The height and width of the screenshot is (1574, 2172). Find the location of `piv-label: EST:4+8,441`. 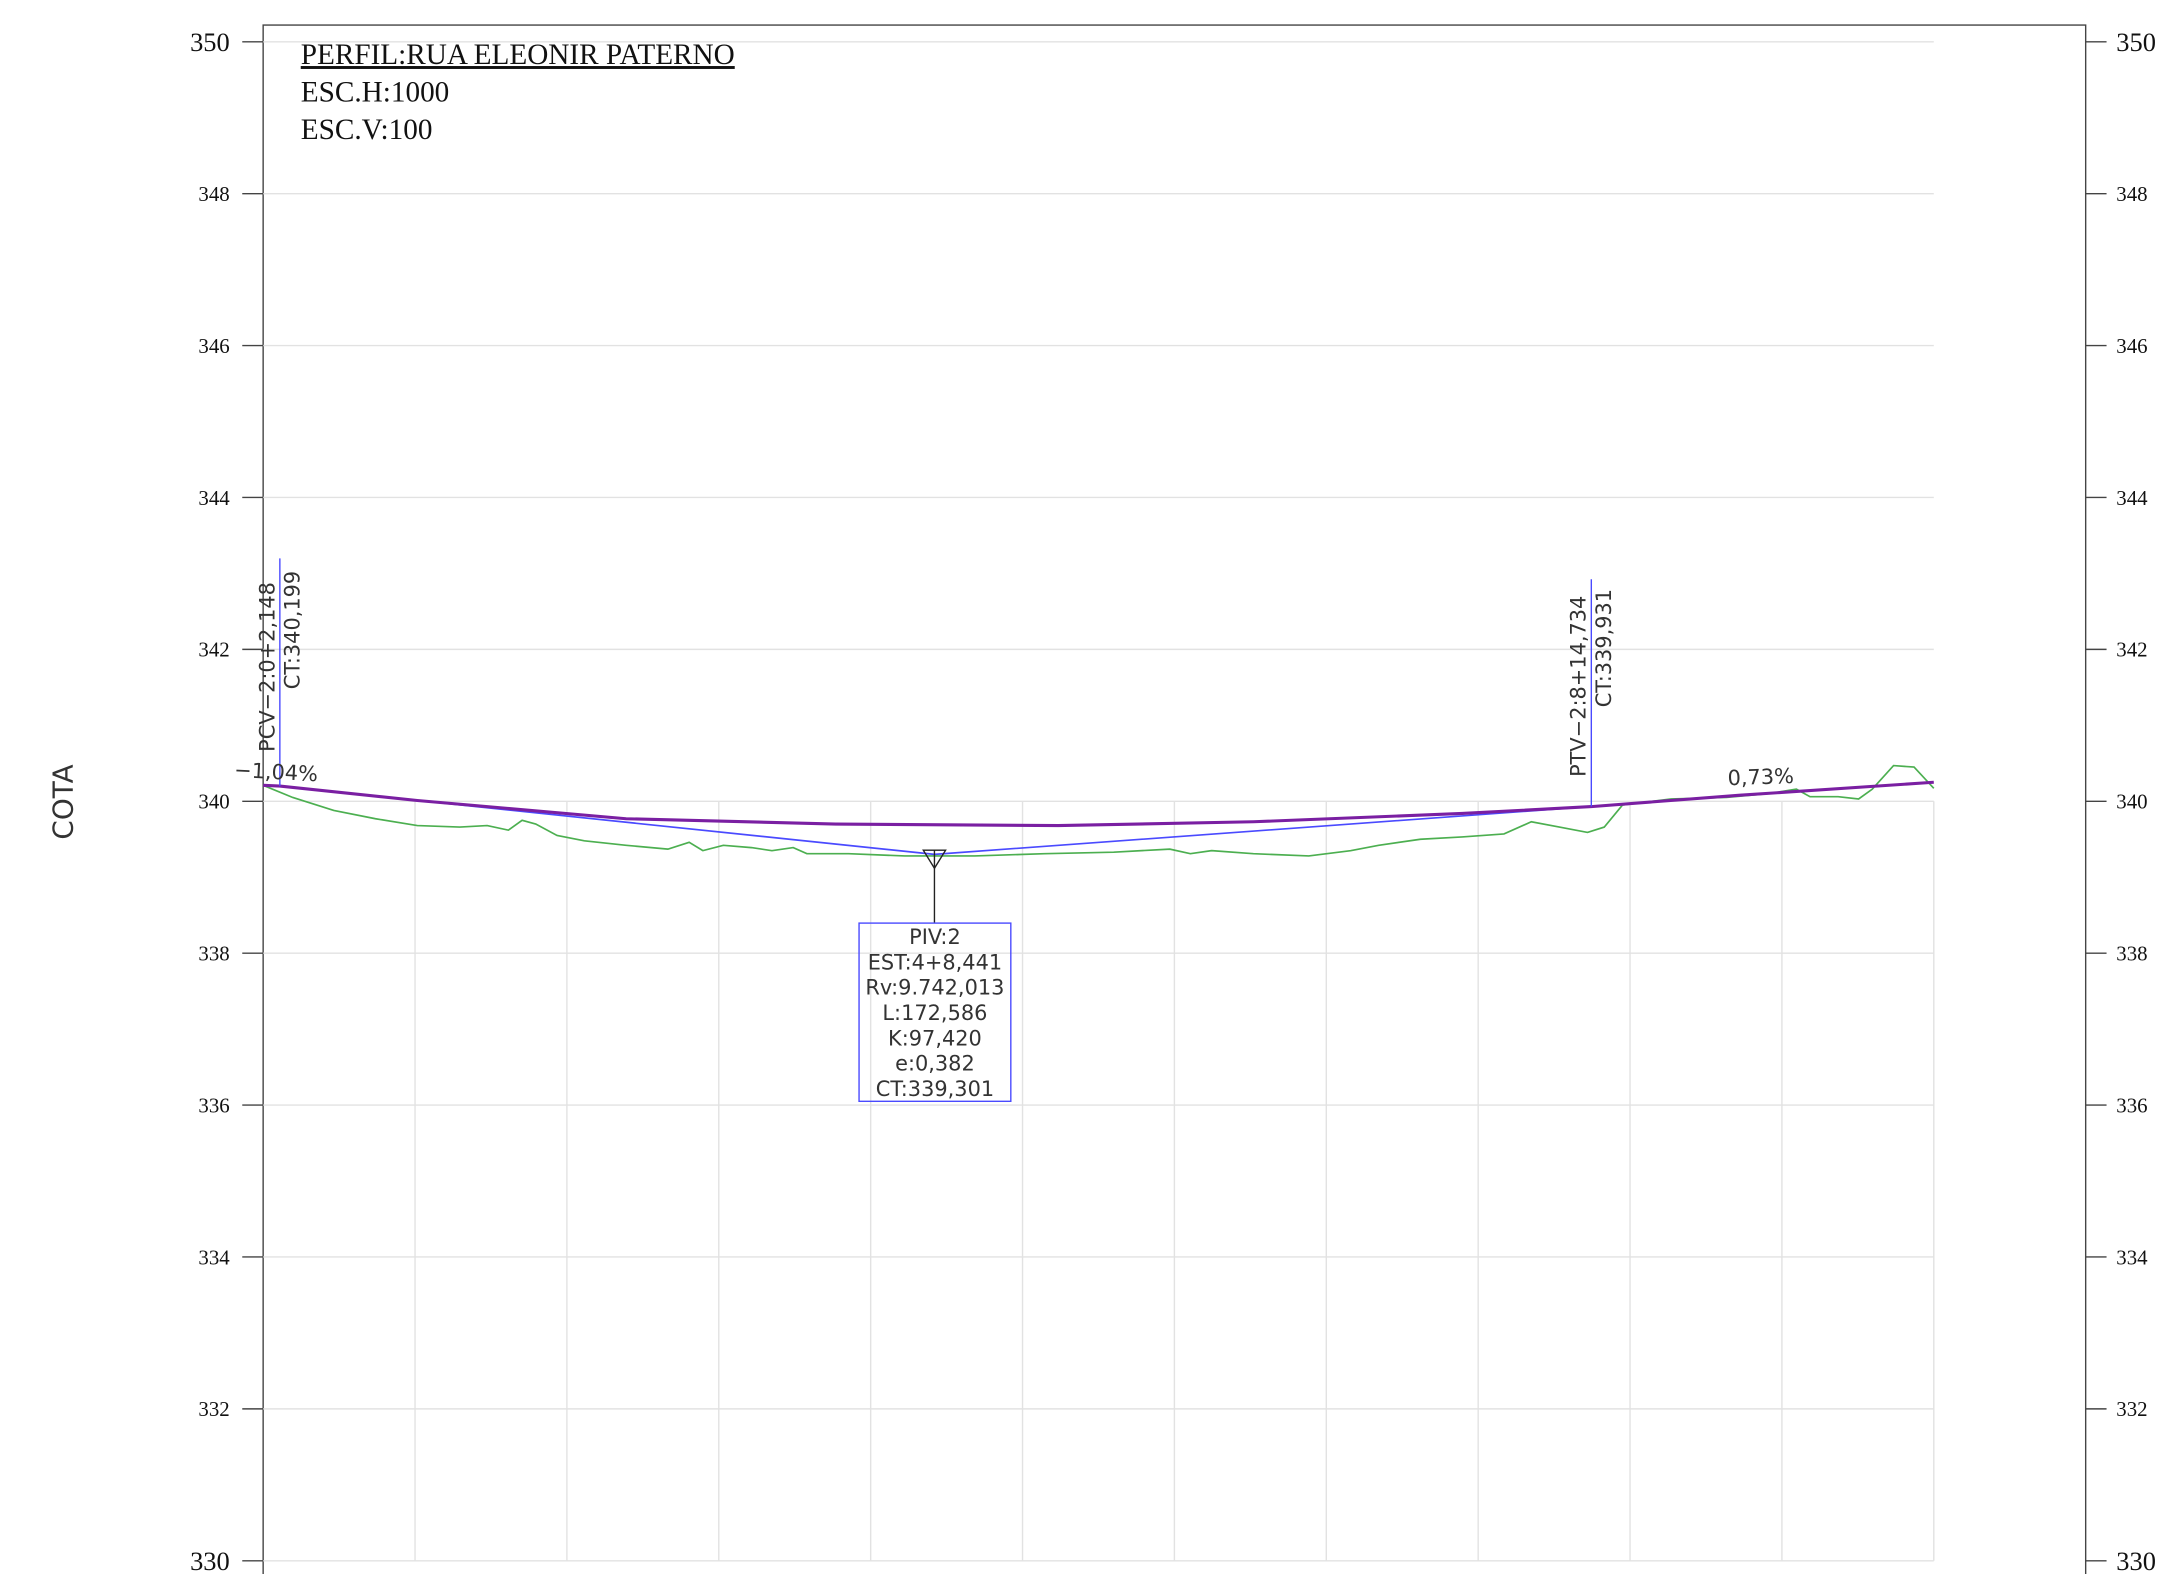

piv-label: EST:4+8,441 is located at coordinates (935, 962).